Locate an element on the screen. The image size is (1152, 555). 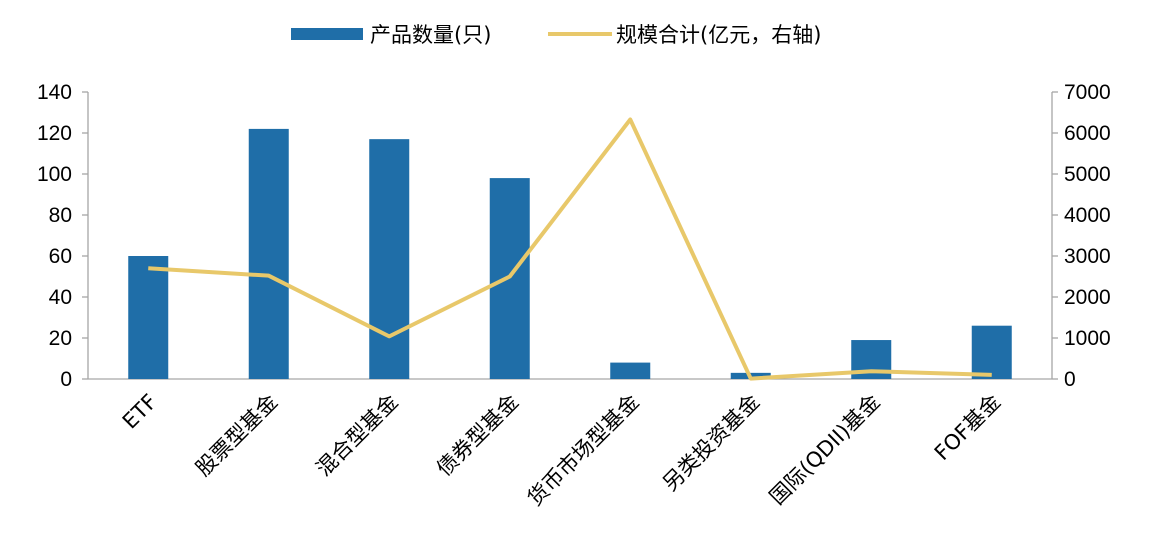
right-tick-label: 3000 is located at coordinates (1087, 256).